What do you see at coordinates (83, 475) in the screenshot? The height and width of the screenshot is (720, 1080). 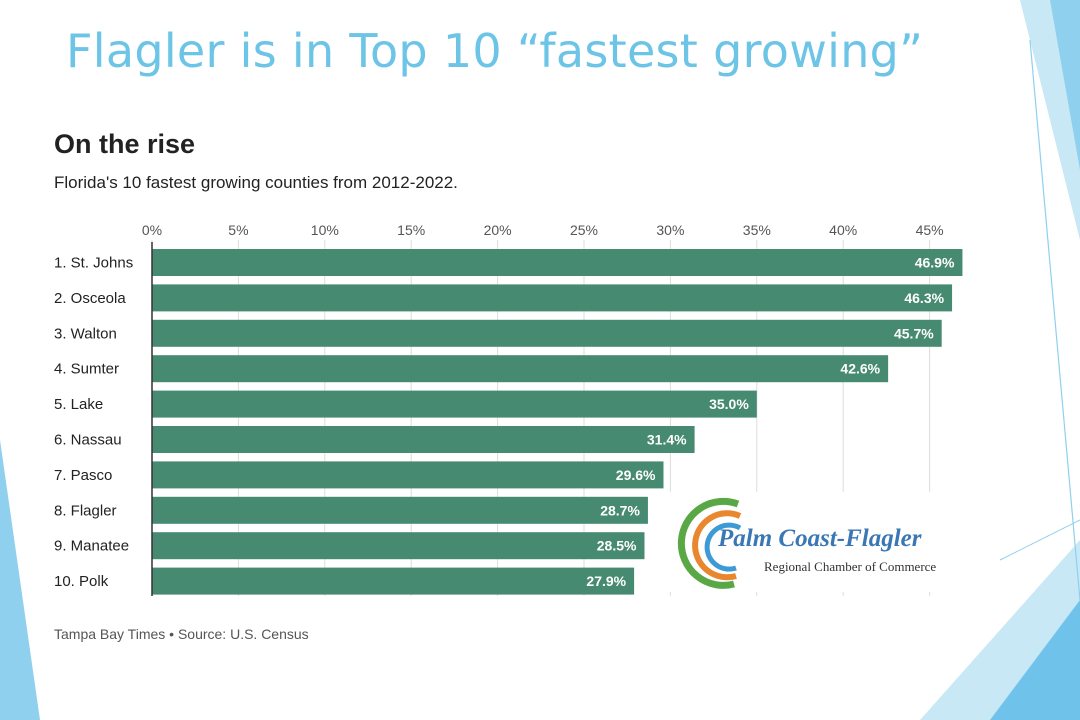 I see `category-label: 7. Pasco` at bounding box center [83, 475].